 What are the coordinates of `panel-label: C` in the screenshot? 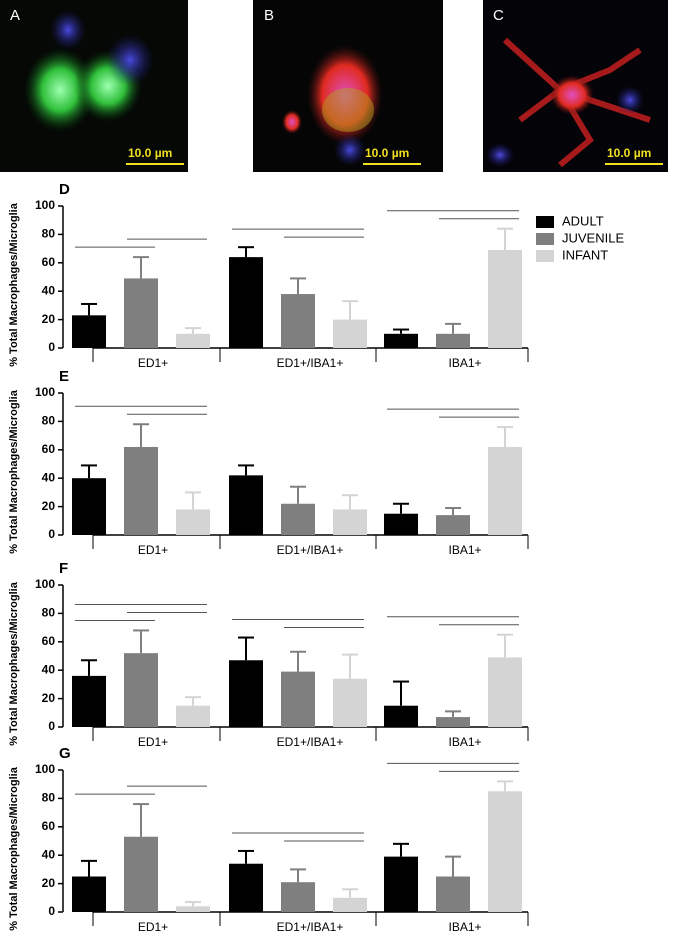 It's located at (498, 15).